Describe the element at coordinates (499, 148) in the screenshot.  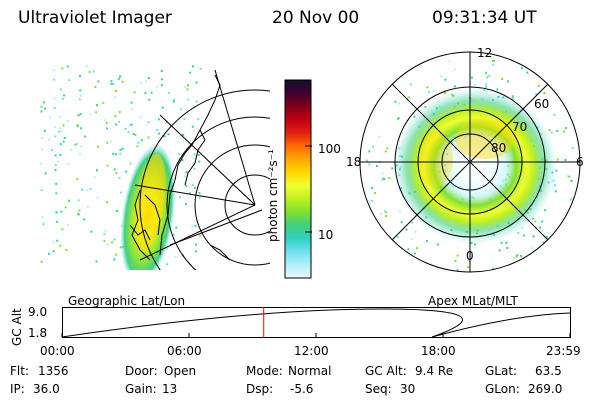
I see `lat-label-80: 80` at that location.